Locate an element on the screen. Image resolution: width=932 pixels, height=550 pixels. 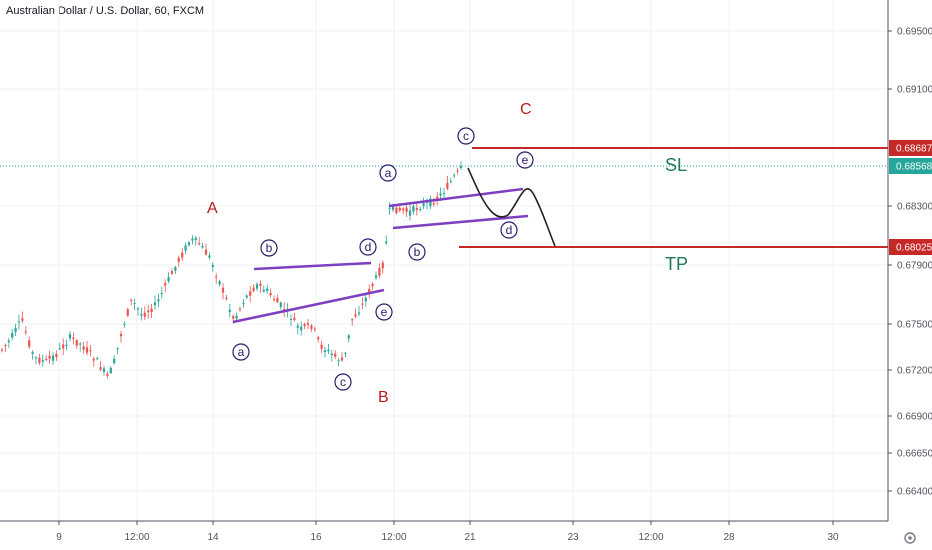
x-tick-label: 16 is located at coordinates (316, 537).